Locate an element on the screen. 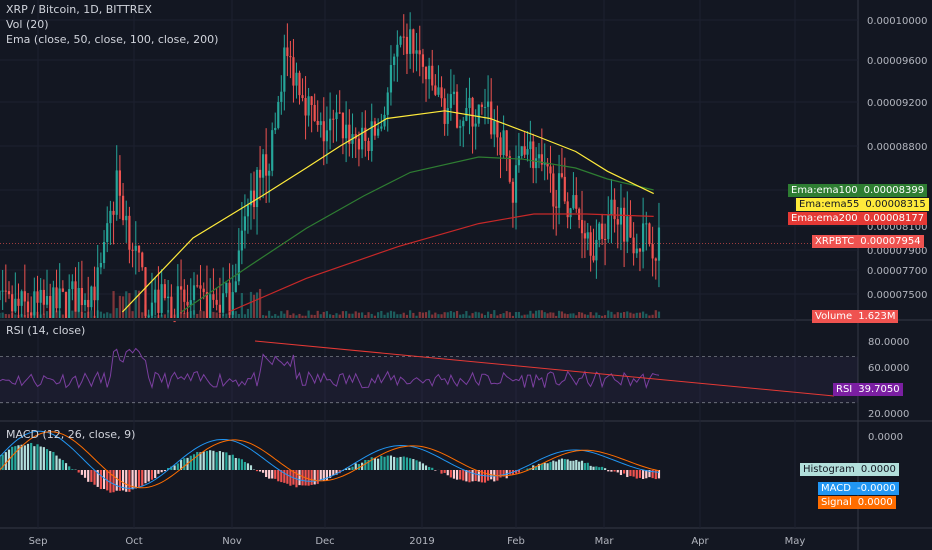 The width and height of the screenshot is (932, 550). price-tick-label: 0.00010000 is located at coordinates (897, 21).